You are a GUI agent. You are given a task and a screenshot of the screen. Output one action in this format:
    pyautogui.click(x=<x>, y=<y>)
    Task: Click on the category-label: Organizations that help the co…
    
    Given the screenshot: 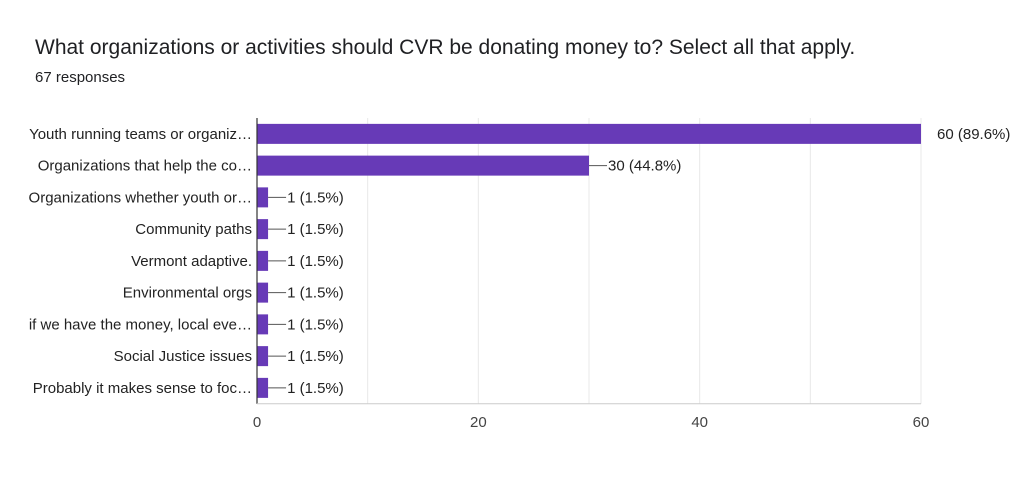 What is the action you would take?
    pyautogui.click(x=145, y=166)
    